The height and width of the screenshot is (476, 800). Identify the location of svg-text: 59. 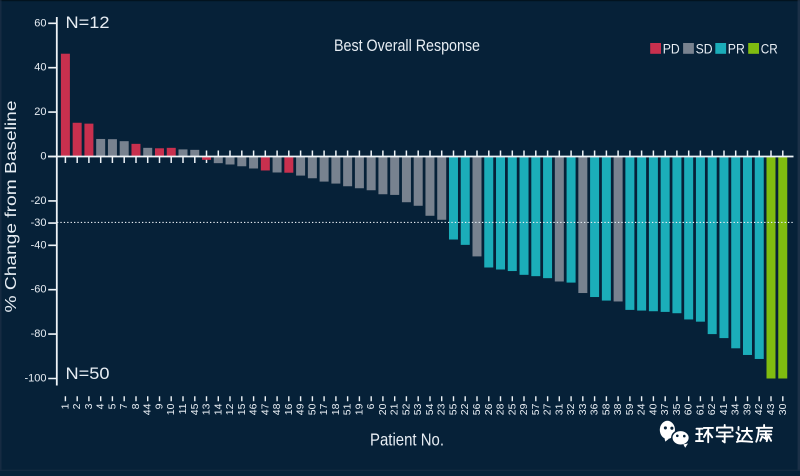
(630, 409).